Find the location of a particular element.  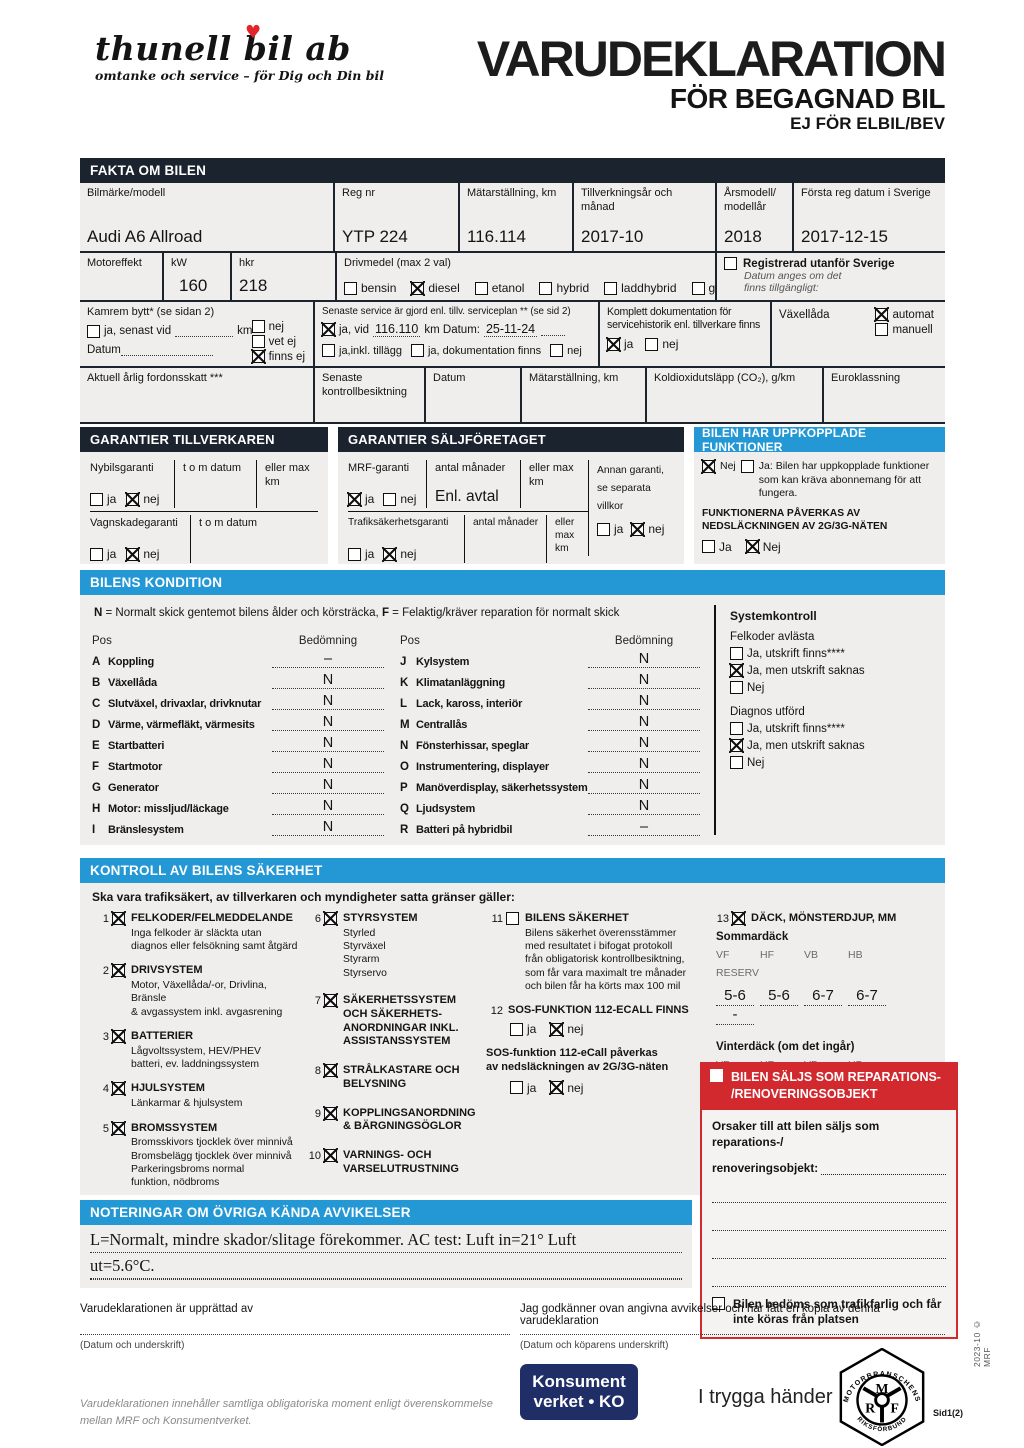

trafikfarlig-checkbox is located at coordinates (718, 1303).